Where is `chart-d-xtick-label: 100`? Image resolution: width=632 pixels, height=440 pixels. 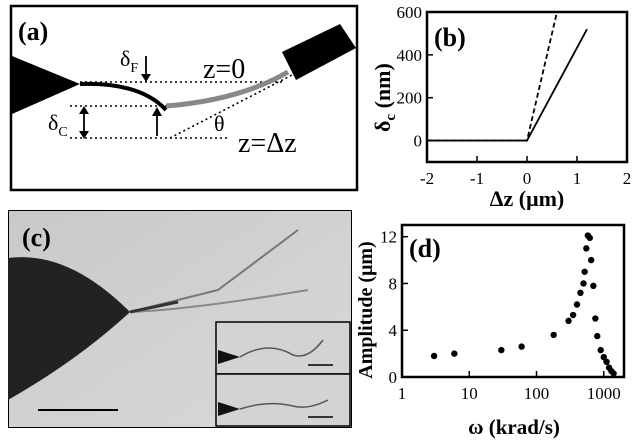 chart-d-xtick-label: 100 is located at coordinates (537, 393).